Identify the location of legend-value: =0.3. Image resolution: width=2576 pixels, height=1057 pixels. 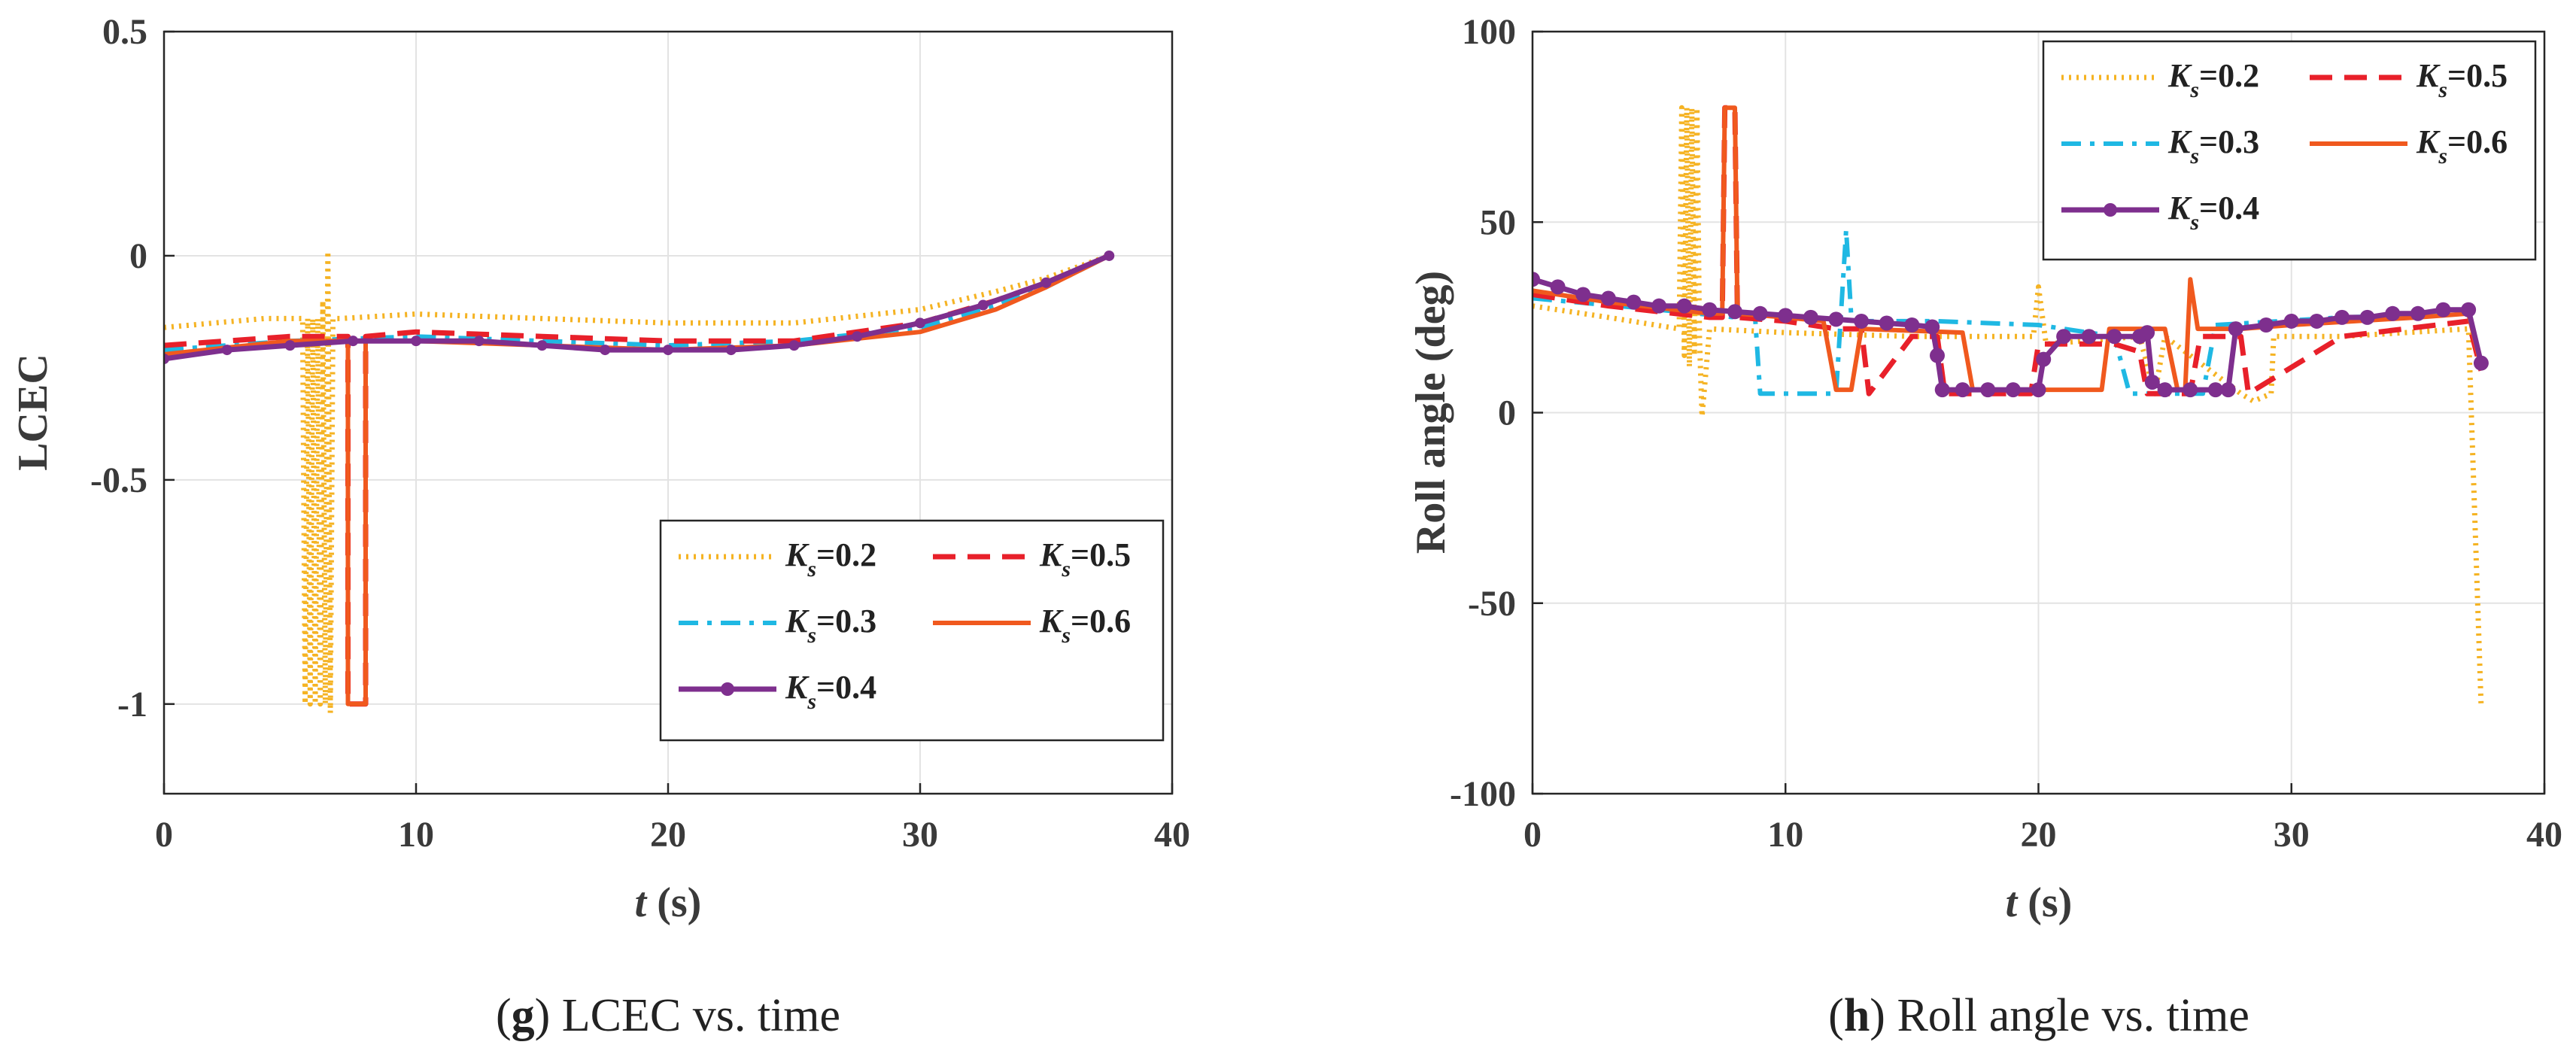
(846, 621).